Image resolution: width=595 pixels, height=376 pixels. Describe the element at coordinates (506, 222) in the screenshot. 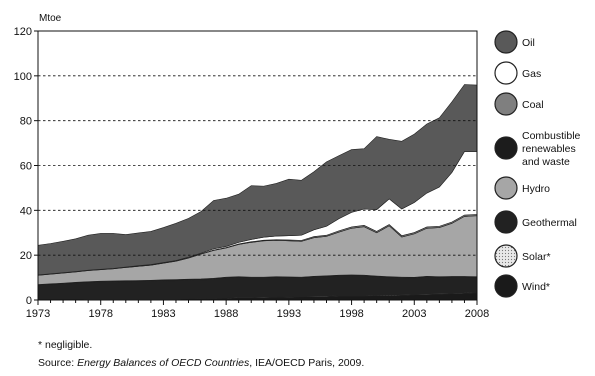

I see `legend-swatch-geothermal` at that location.